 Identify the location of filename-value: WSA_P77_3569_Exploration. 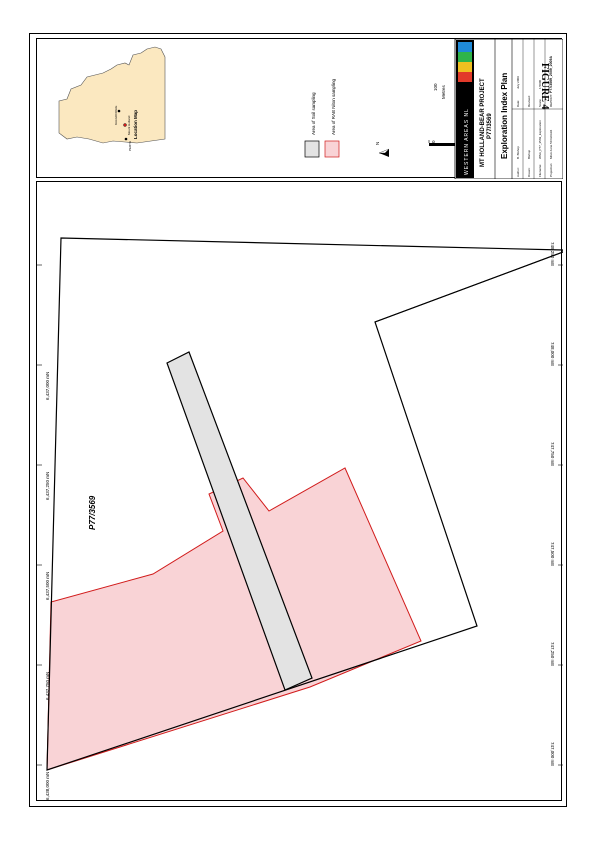
(540, 139).